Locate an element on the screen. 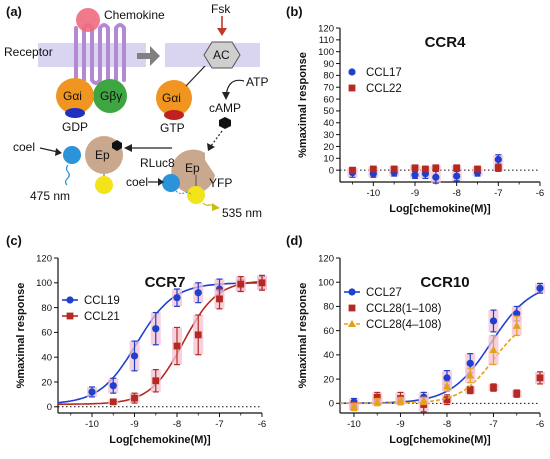 The height and width of the screenshot is (459, 550). chart-d-ytick-label: 80 is located at coordinates (328, 307).